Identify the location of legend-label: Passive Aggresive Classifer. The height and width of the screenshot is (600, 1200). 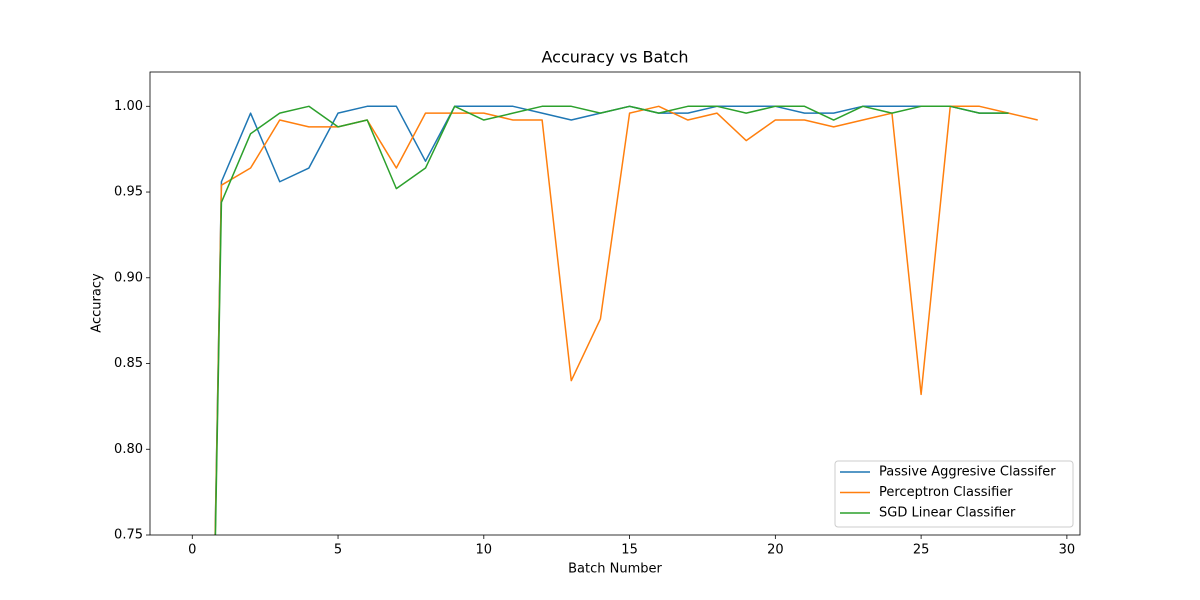
(967, 472).